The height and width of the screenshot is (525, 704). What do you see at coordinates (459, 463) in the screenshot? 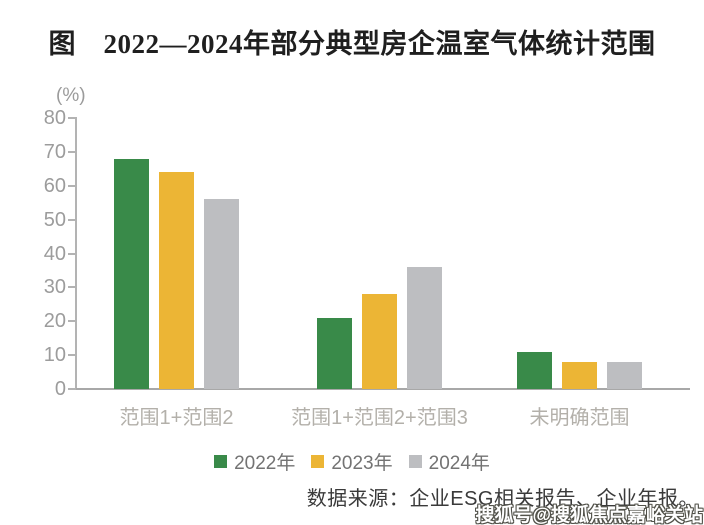
I see `legend-label: 2024年` at bounding box center [459, 463].